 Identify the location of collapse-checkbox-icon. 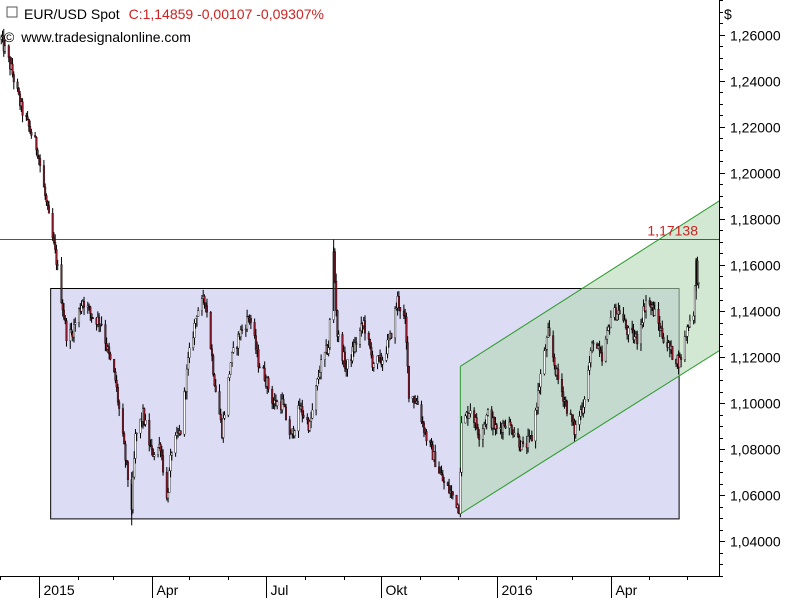
(12, 12).